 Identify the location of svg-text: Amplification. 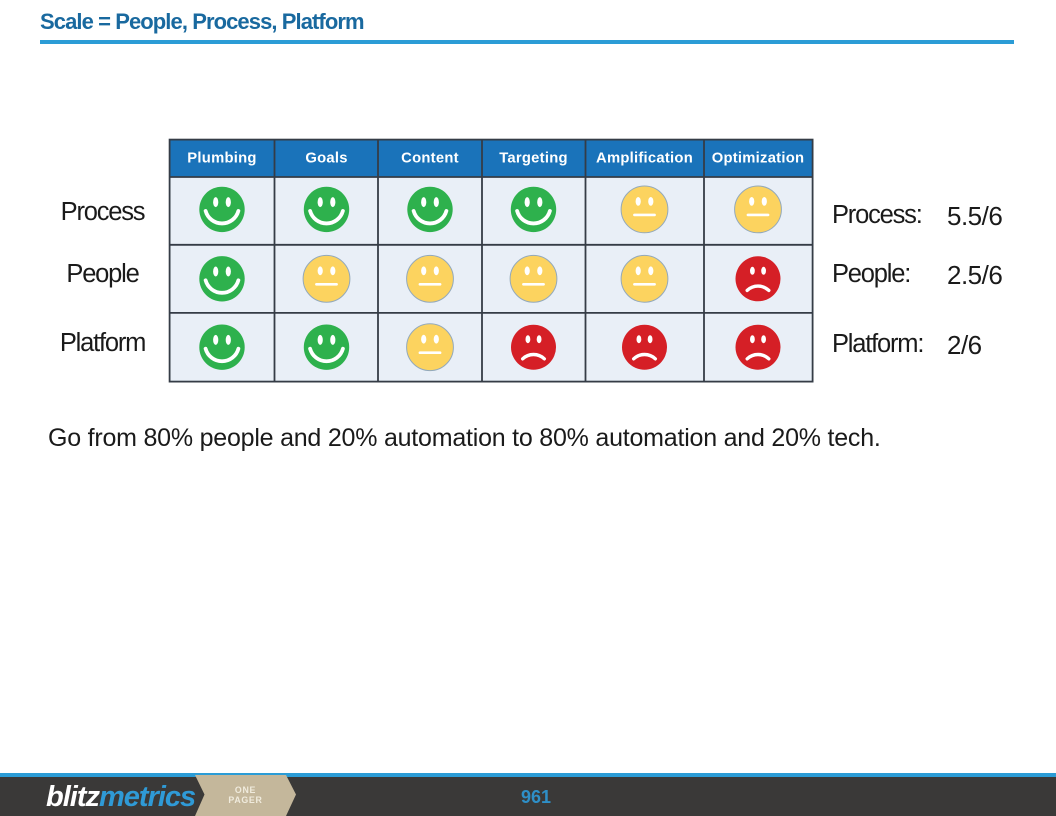
(644, 158).